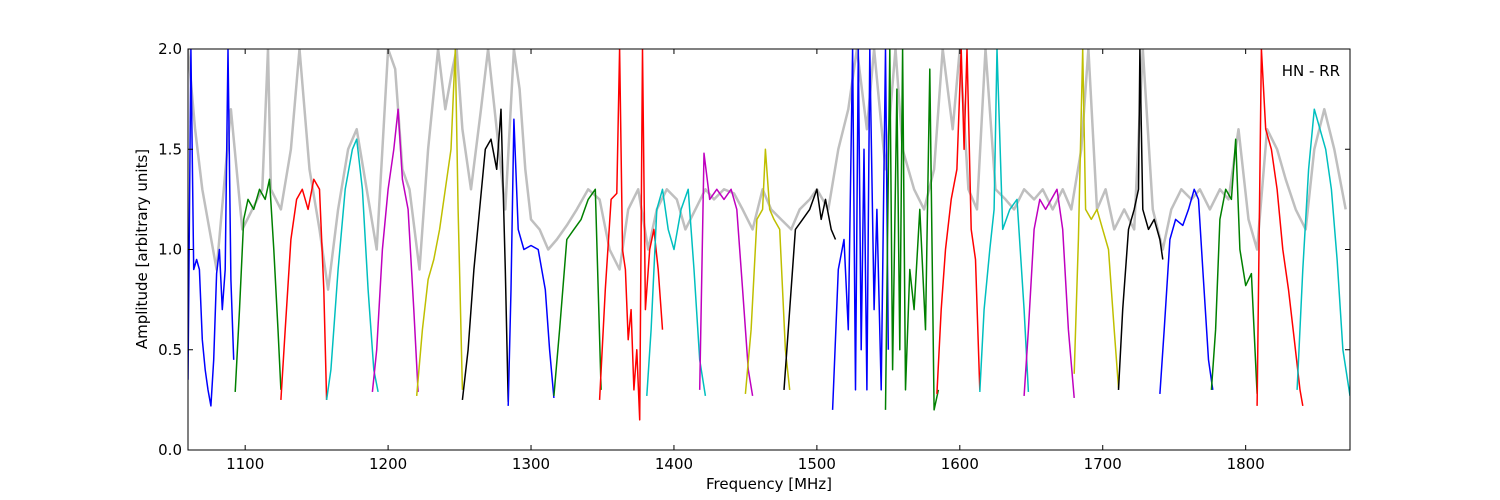  What do you see at coordinates (769, 484) in the screenshot?
I see `x-axis-title: Frequency [MHz]` at bounding box center [769, 484].